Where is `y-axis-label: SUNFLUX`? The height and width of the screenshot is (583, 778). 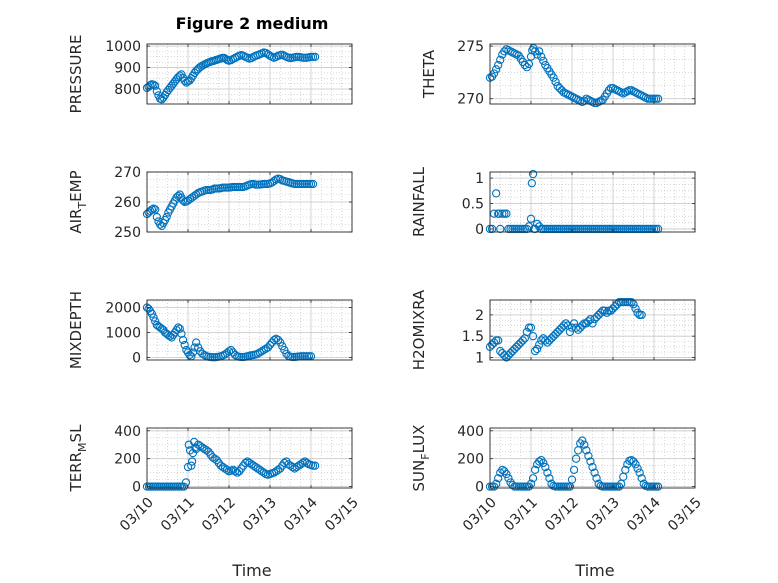
y-axis-label: SUNFLUX is located at coordinates (421, 458).